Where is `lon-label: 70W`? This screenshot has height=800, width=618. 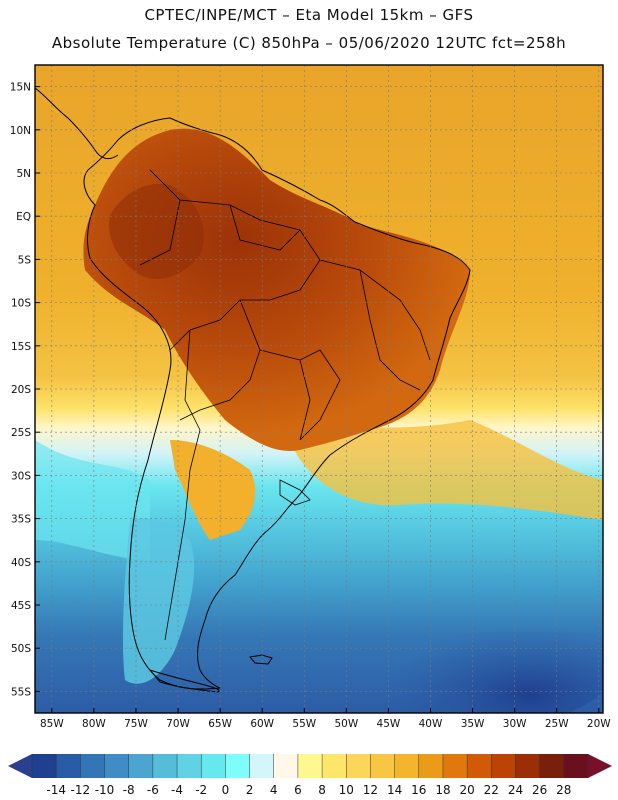
lon-label: 70W is located at coordinates (178, 724).